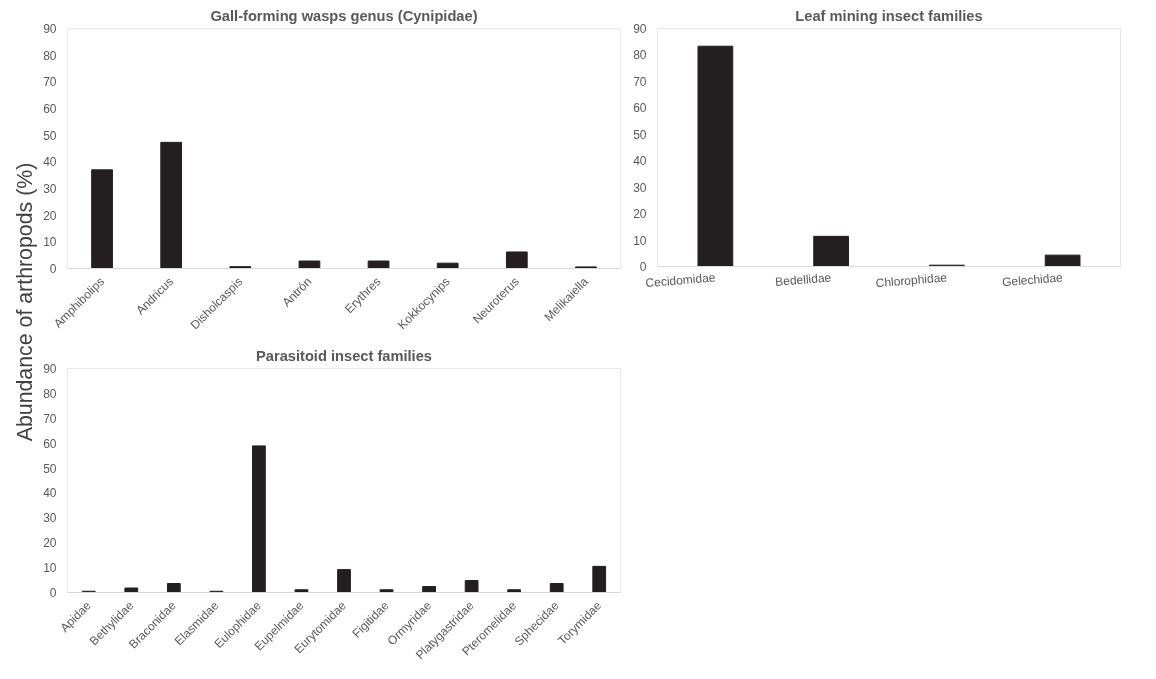  Describe the element at coordinates (344, 355) in the screenshot. I see `chart-title: Parasitoid insect families` at that location.